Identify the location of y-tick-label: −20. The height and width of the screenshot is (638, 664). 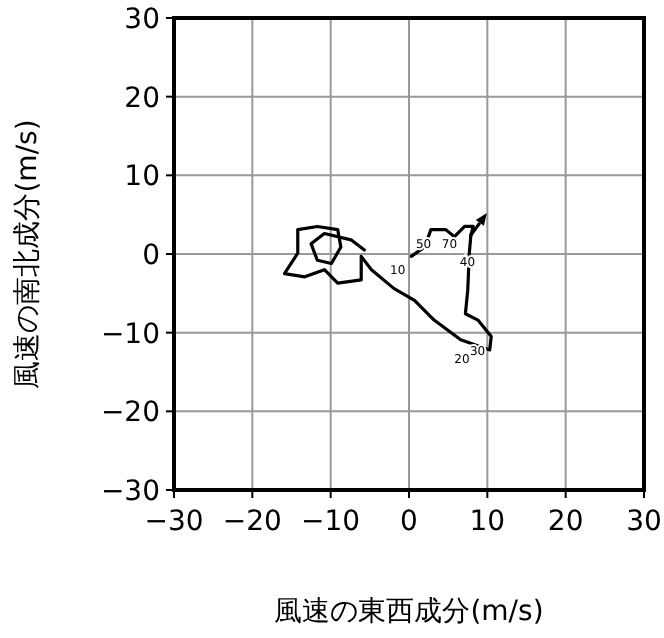
(130, 413).